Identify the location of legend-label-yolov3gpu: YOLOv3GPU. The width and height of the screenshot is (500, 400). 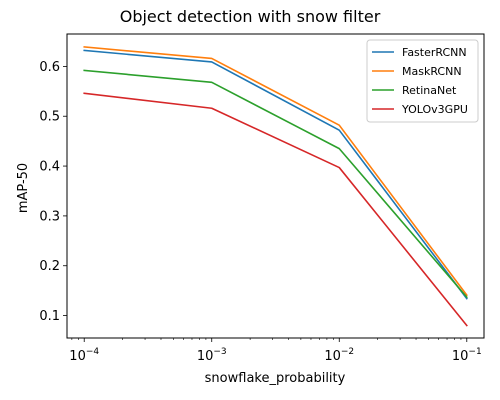
(434, 109).